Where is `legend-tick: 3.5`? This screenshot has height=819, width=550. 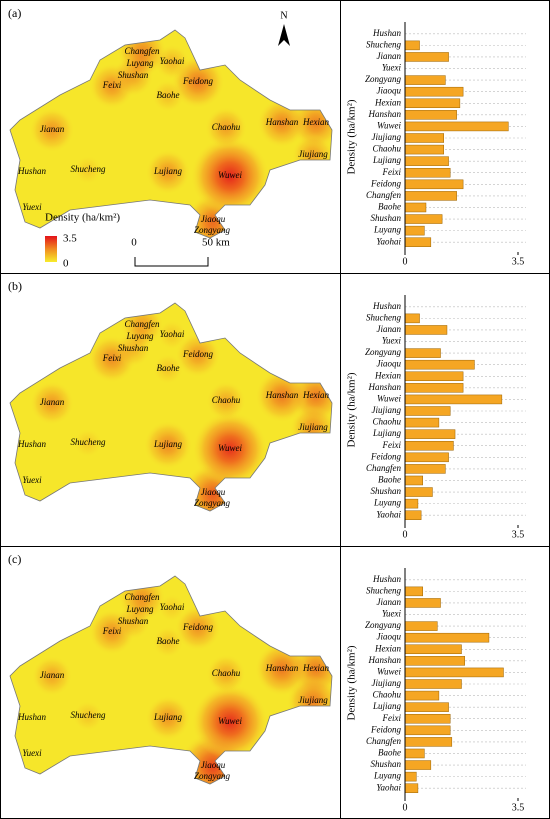 legend-tick: 3.5 is located at coordinates (70, 239).